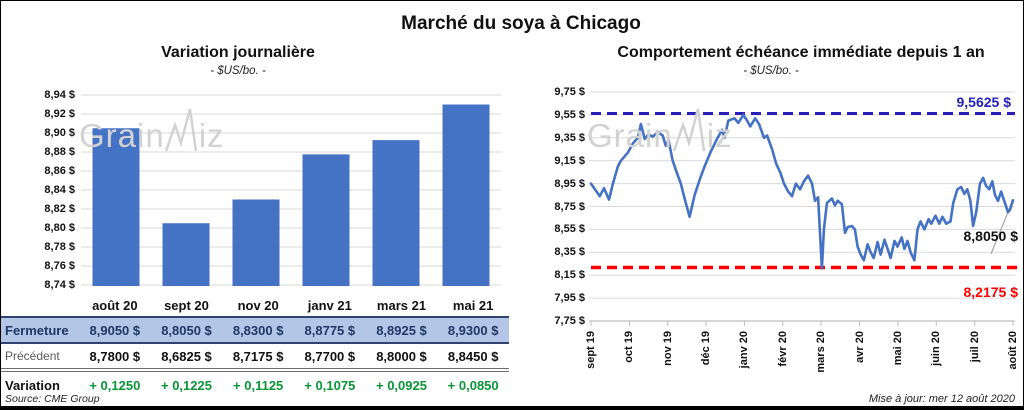 The height and width of the screenshot is (410, 1024). What do you see at coordinates (569, 229) in the screenshot?
I see `line-y-tick-label: 8,55 $` at bounding box center [569, 229].